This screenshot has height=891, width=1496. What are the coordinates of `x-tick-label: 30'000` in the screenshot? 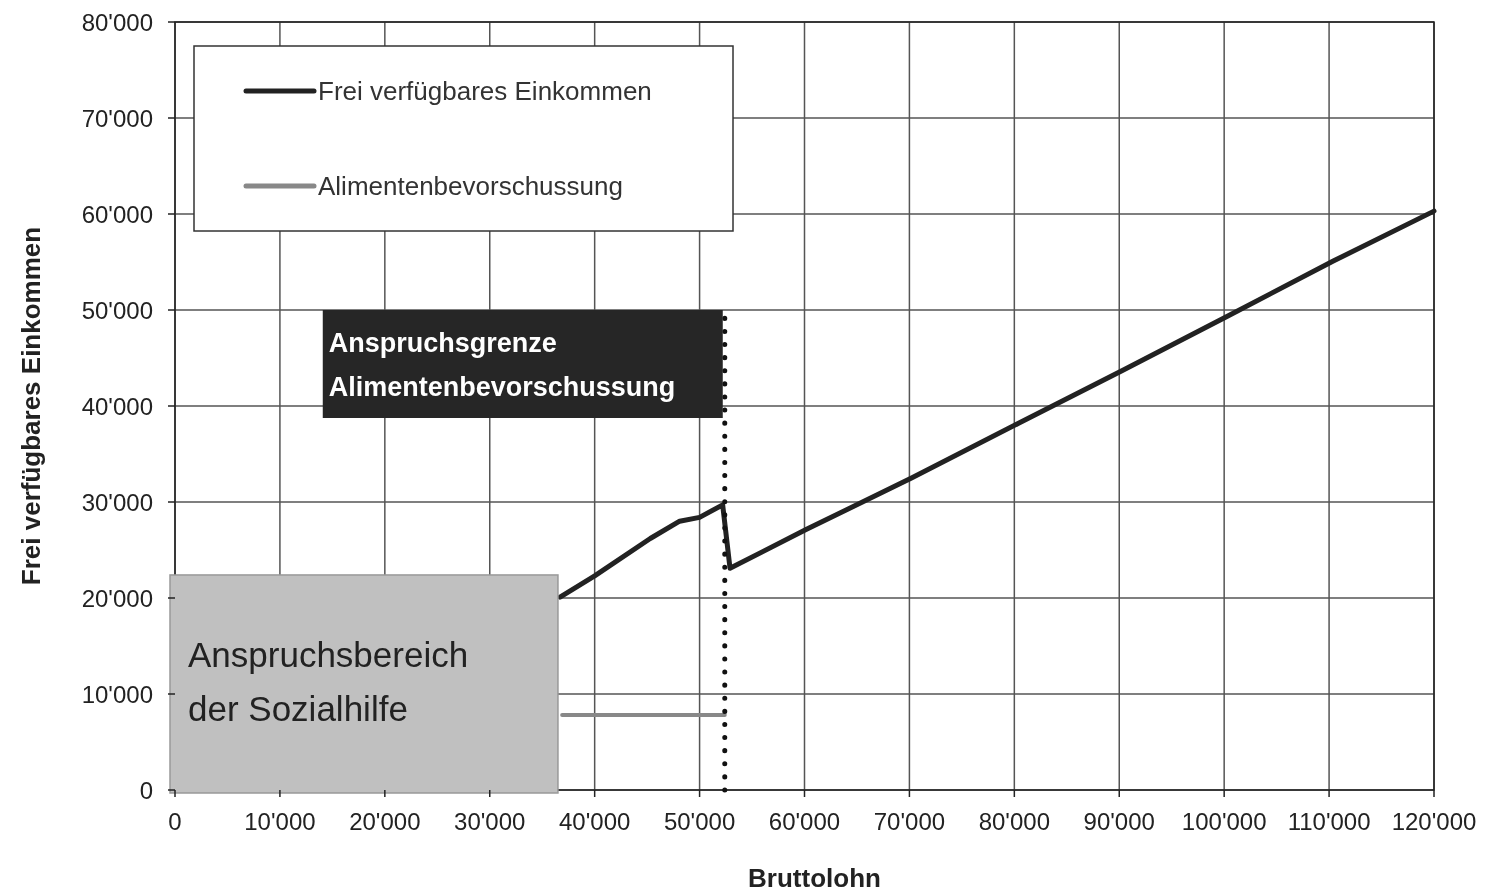 It's located at (490, 821).